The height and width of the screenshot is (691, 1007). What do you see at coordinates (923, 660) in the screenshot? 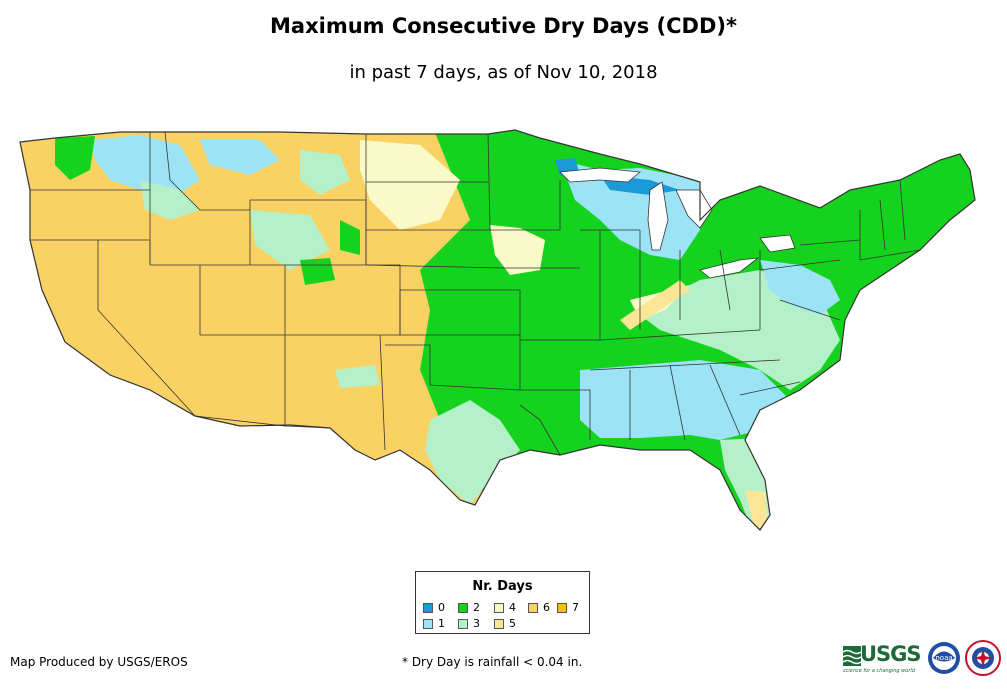
I see `agency-logos: USGS science for a changing world noaa` at bounding box center [923, 660].